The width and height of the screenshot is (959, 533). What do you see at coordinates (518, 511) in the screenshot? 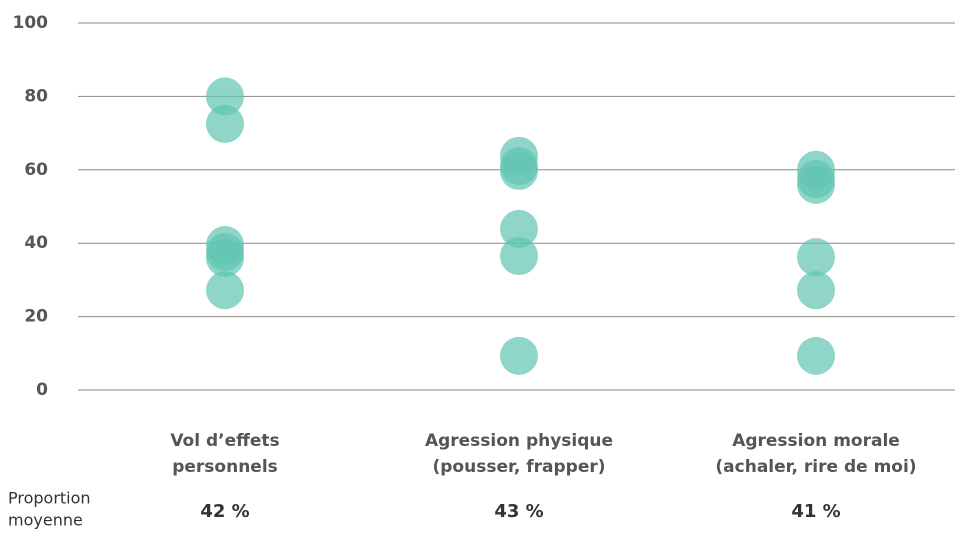
I see `row-value: 43 %` at bounding box center [518, 511].